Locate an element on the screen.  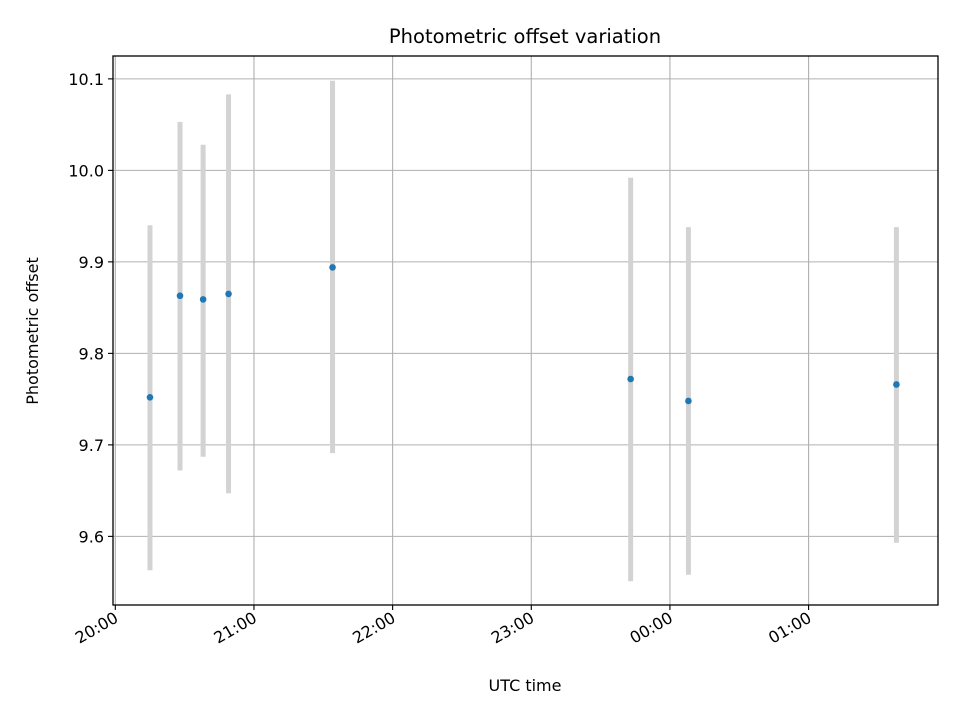
y-tick-label: 9.7 is located at coordinates (91, 445).